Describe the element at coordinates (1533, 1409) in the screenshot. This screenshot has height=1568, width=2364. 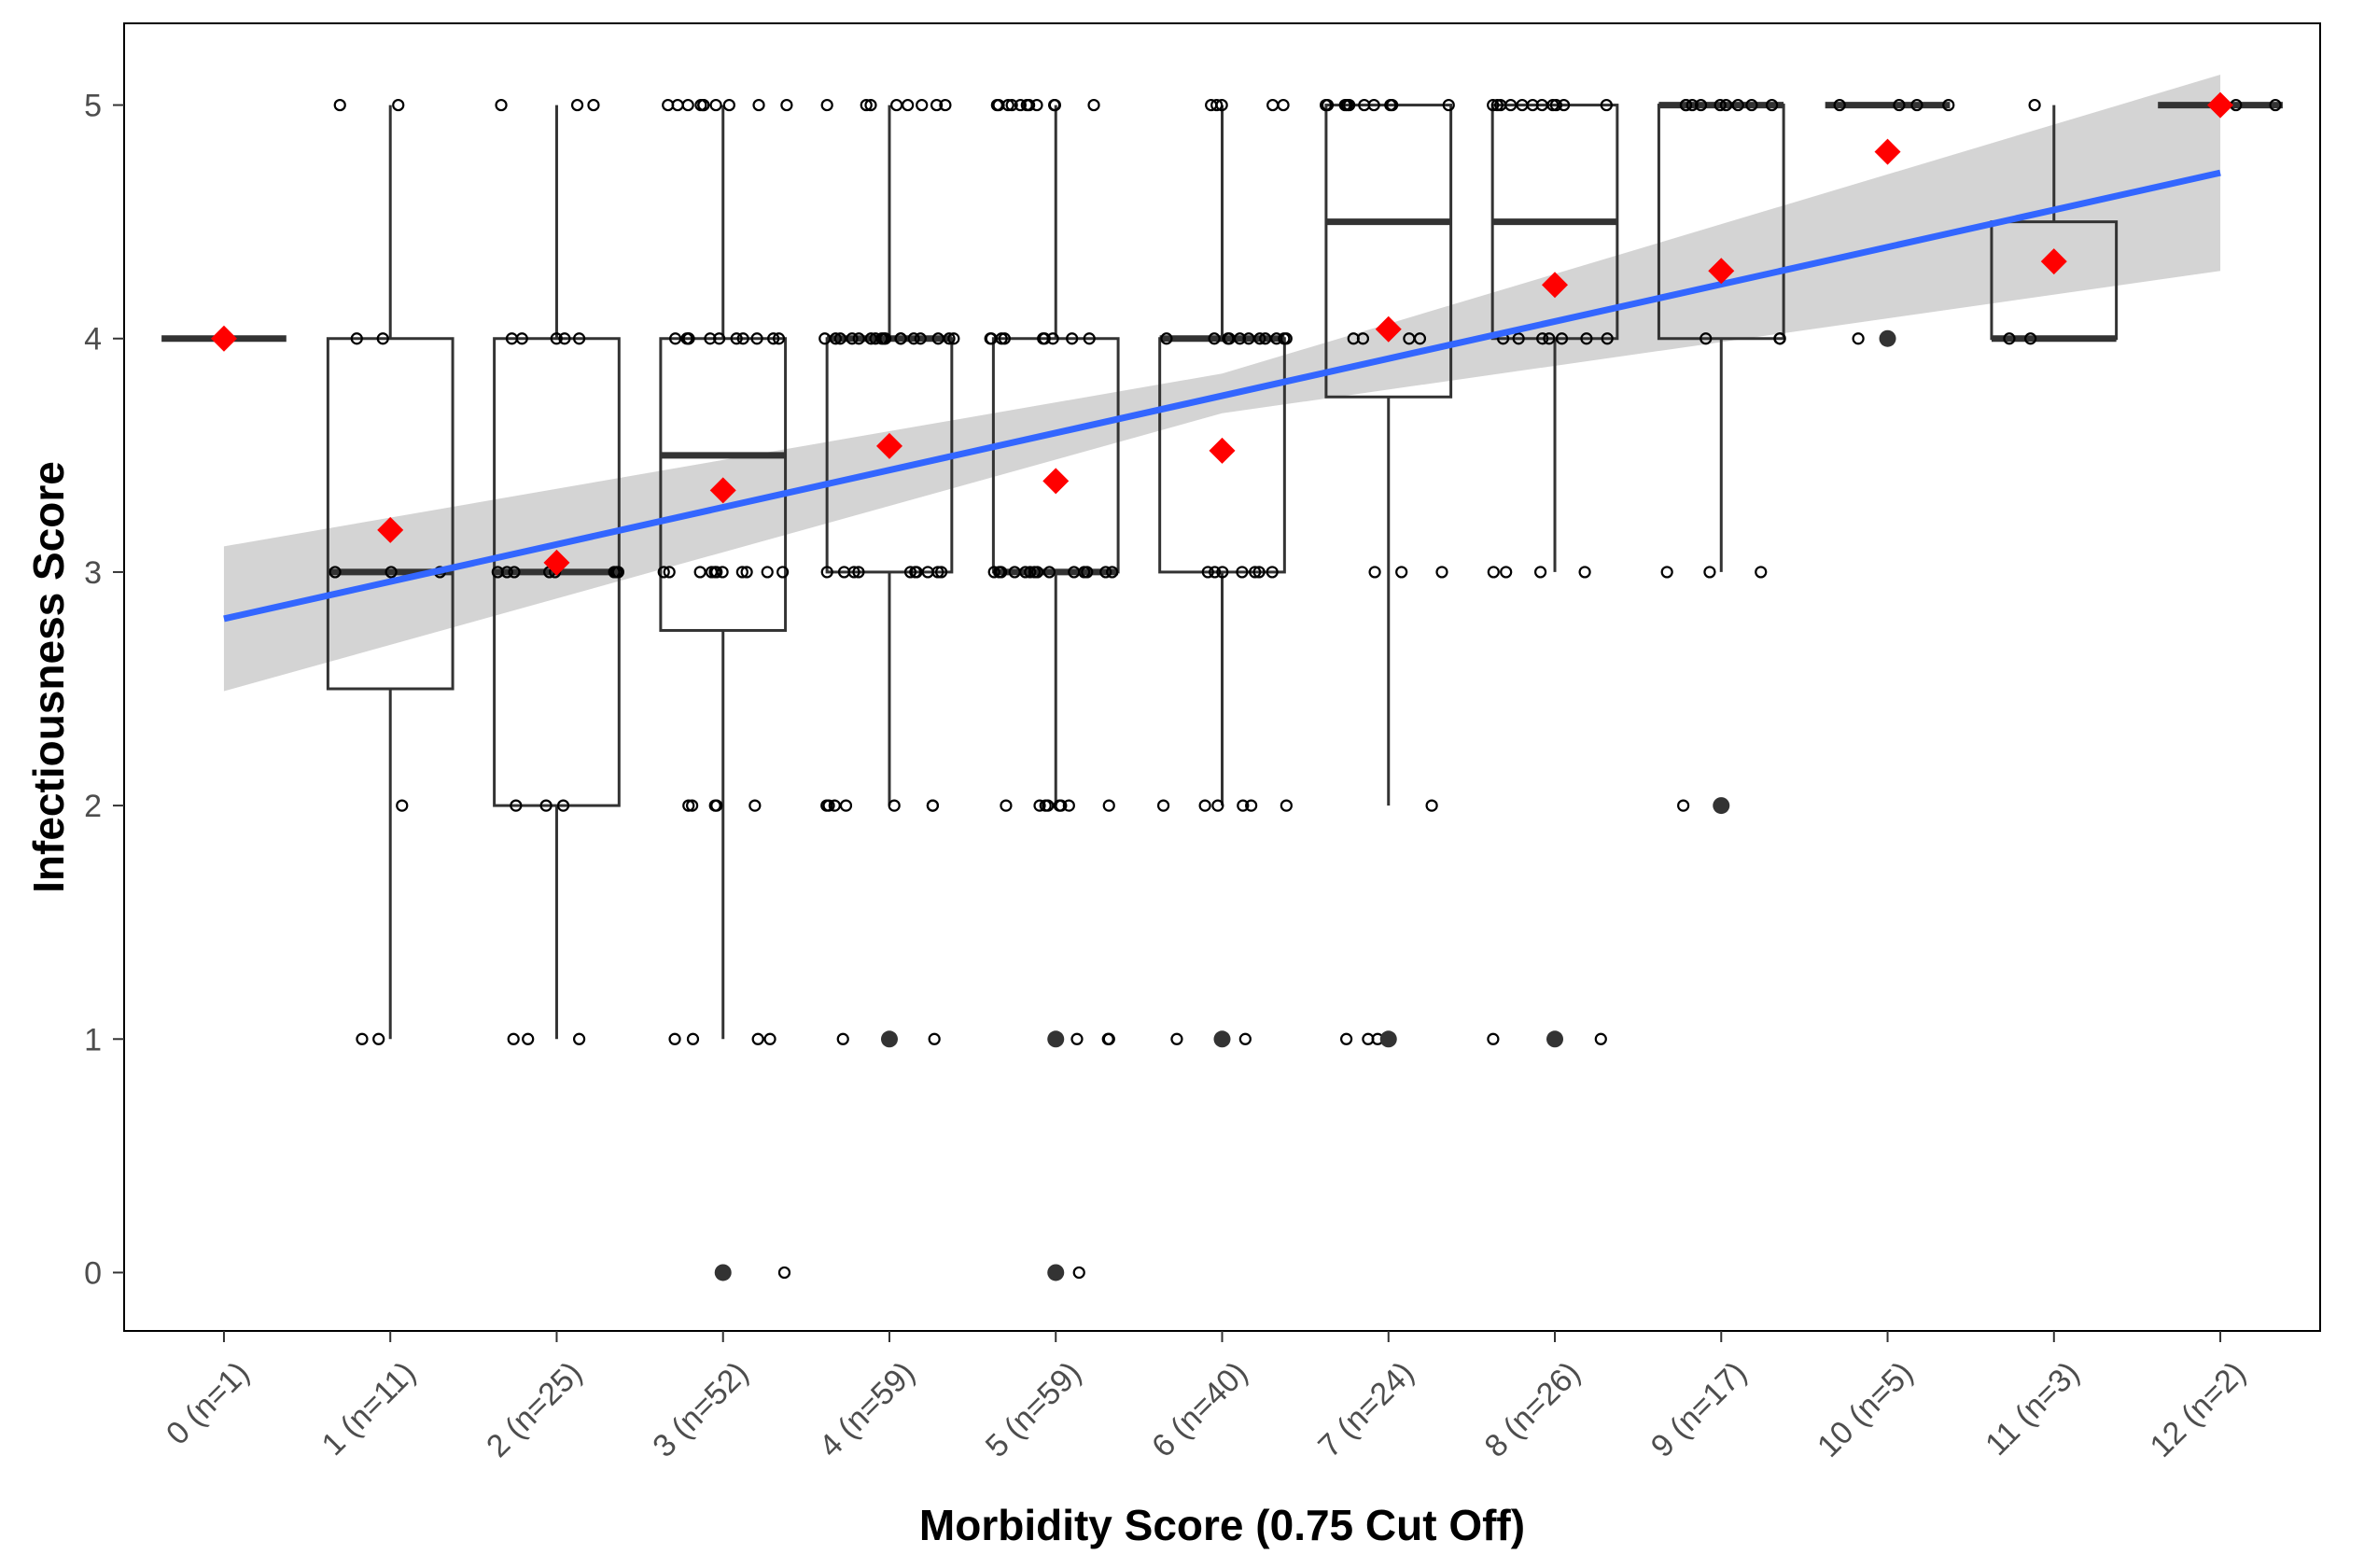
I see `x-tick-label: 8 (n=26)` at that location.